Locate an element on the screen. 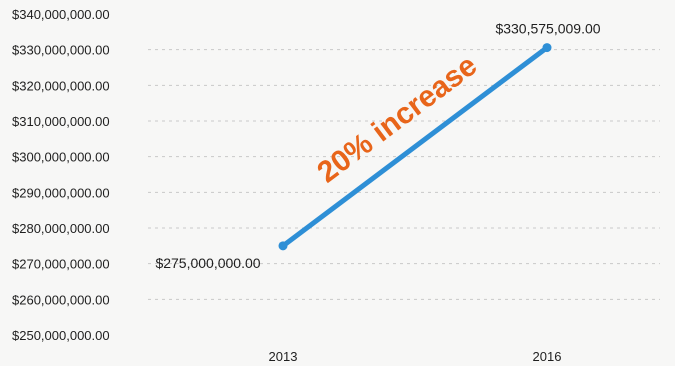 The image size is (675, 366). data-label: $330,575,009.00 is located at coordinates (547, 29).